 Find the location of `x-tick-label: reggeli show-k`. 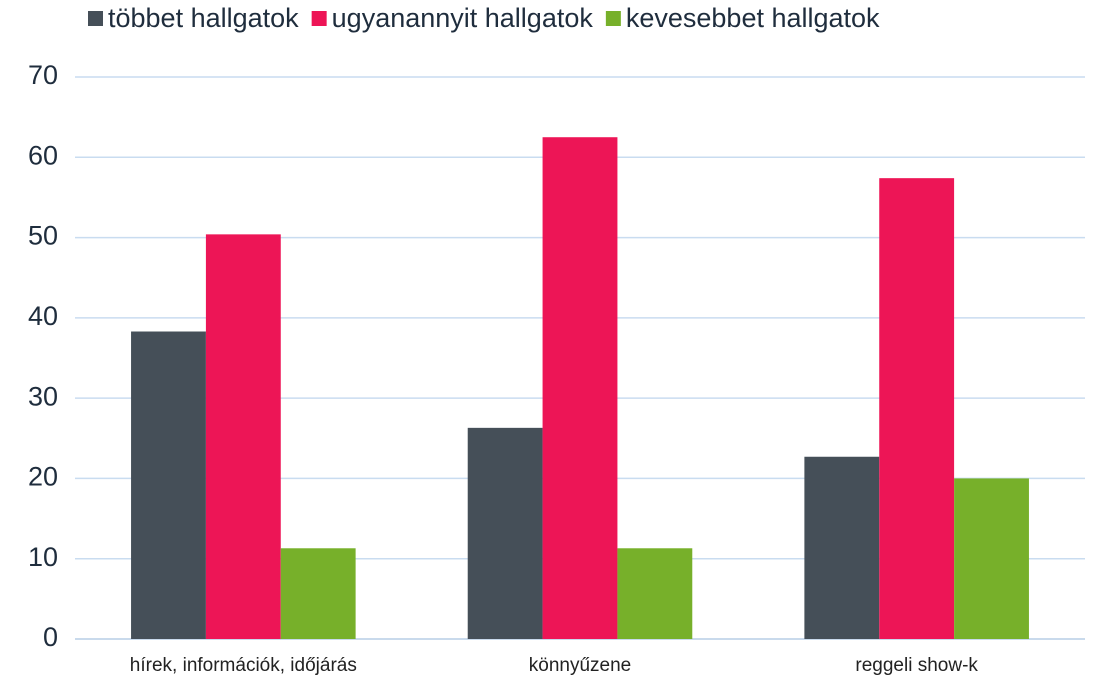

x-tick-label: reggeli show-k is located at coordinates (916, 665).